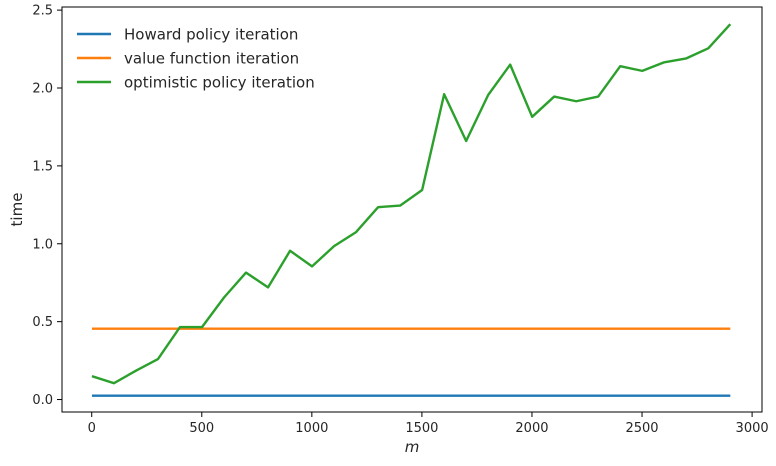 The width and height of the screenshot is (776, 466). I want to click on legend-label-3: optimistic policy iteration, so click(219, 83).